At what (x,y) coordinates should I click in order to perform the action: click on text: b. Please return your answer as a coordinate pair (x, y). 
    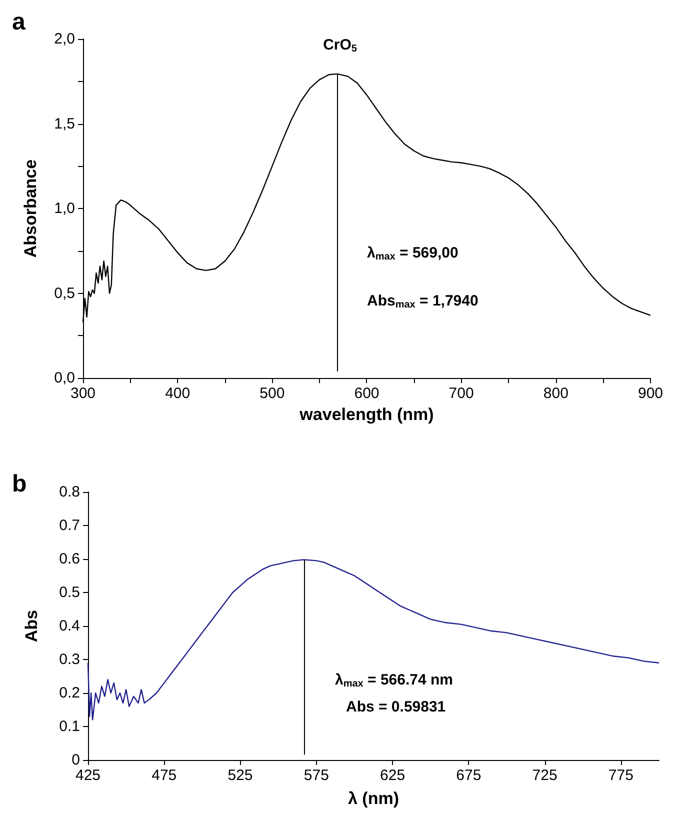
    Looking at the image, I should click on (19, 484).